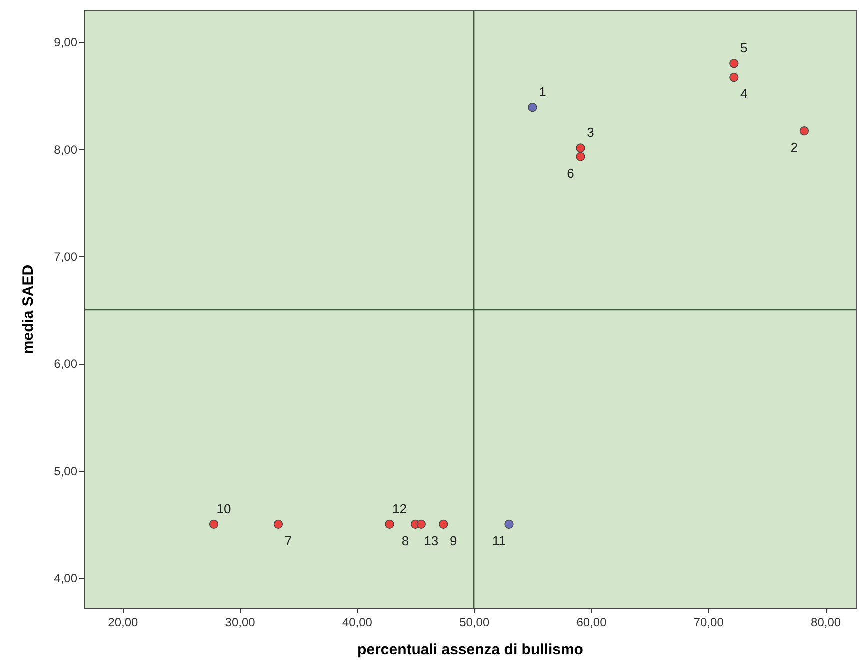  Describe the element at coordinates (592, 623) in the screenshot. I see `x-tick-label: 60,00` at that location.